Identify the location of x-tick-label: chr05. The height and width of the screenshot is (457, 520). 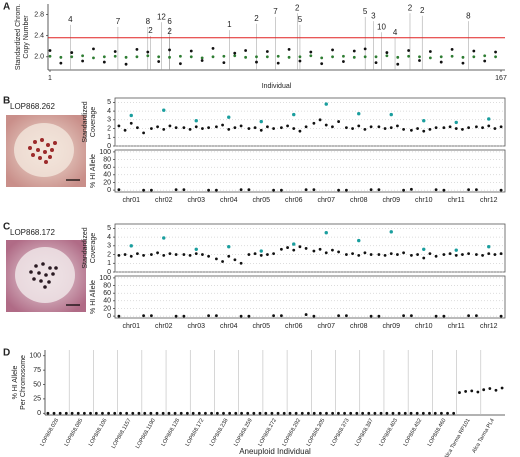
(261, 326).